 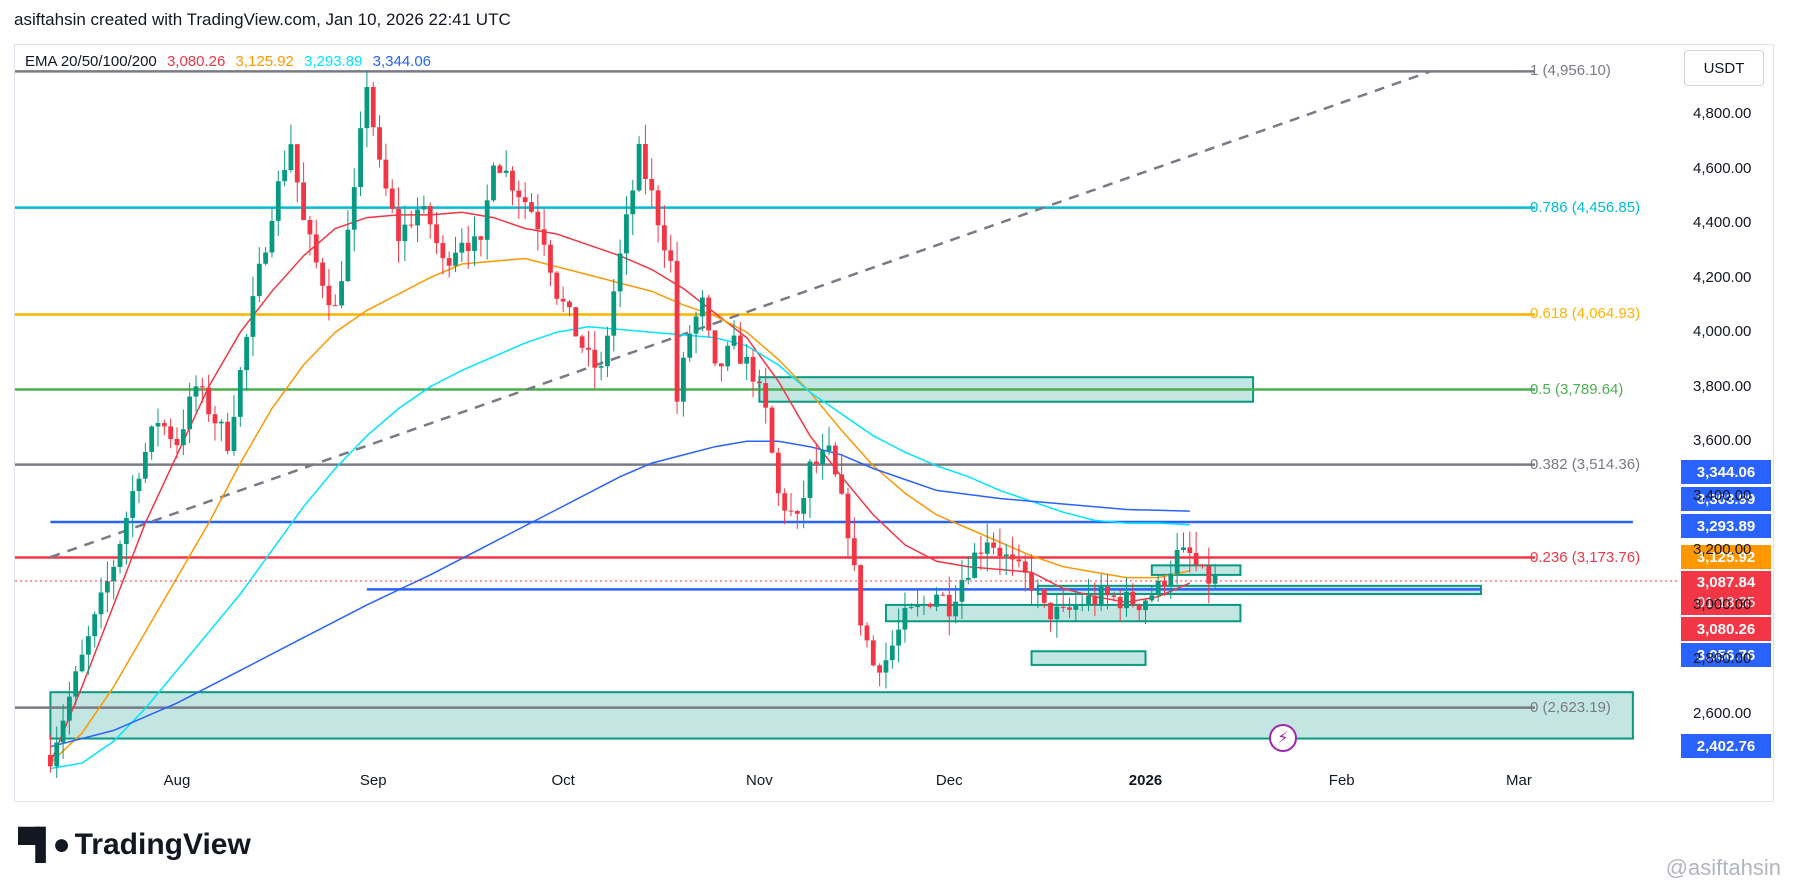 I want to click on quote-currency-button: USDT, so click(x=1724, y=68).